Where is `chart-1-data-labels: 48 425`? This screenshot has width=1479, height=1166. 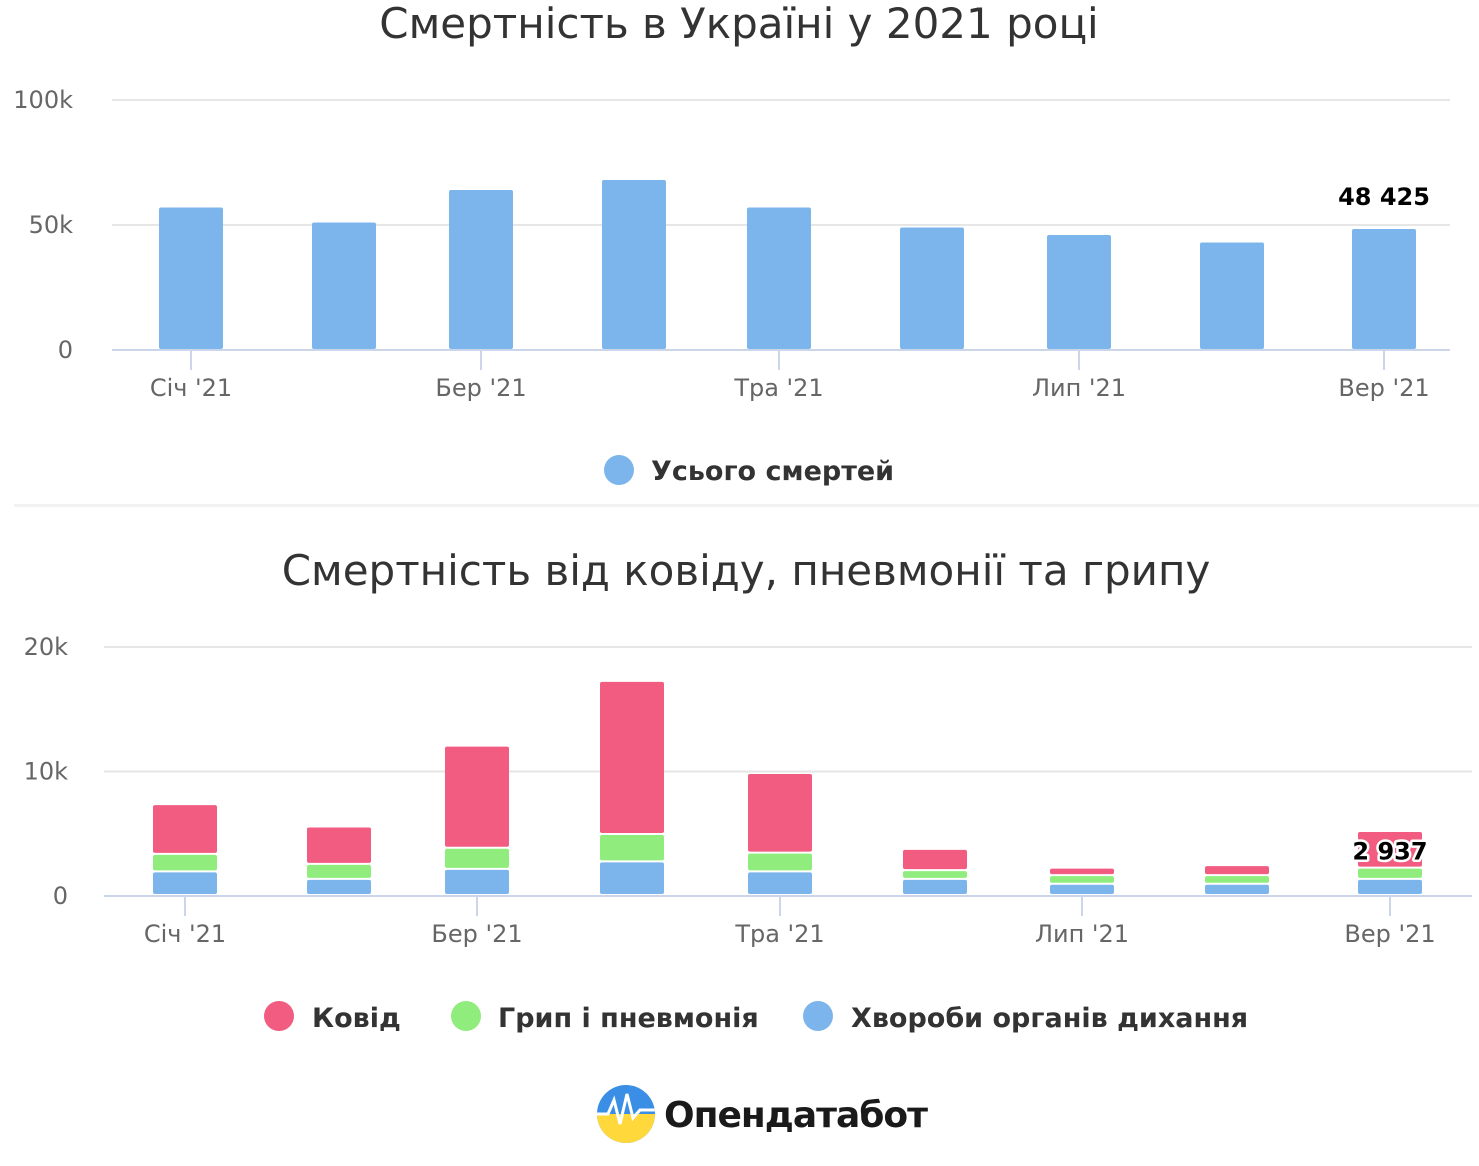 chart-1-data-labels: 48 425 is located at coordinates (1384, 197).